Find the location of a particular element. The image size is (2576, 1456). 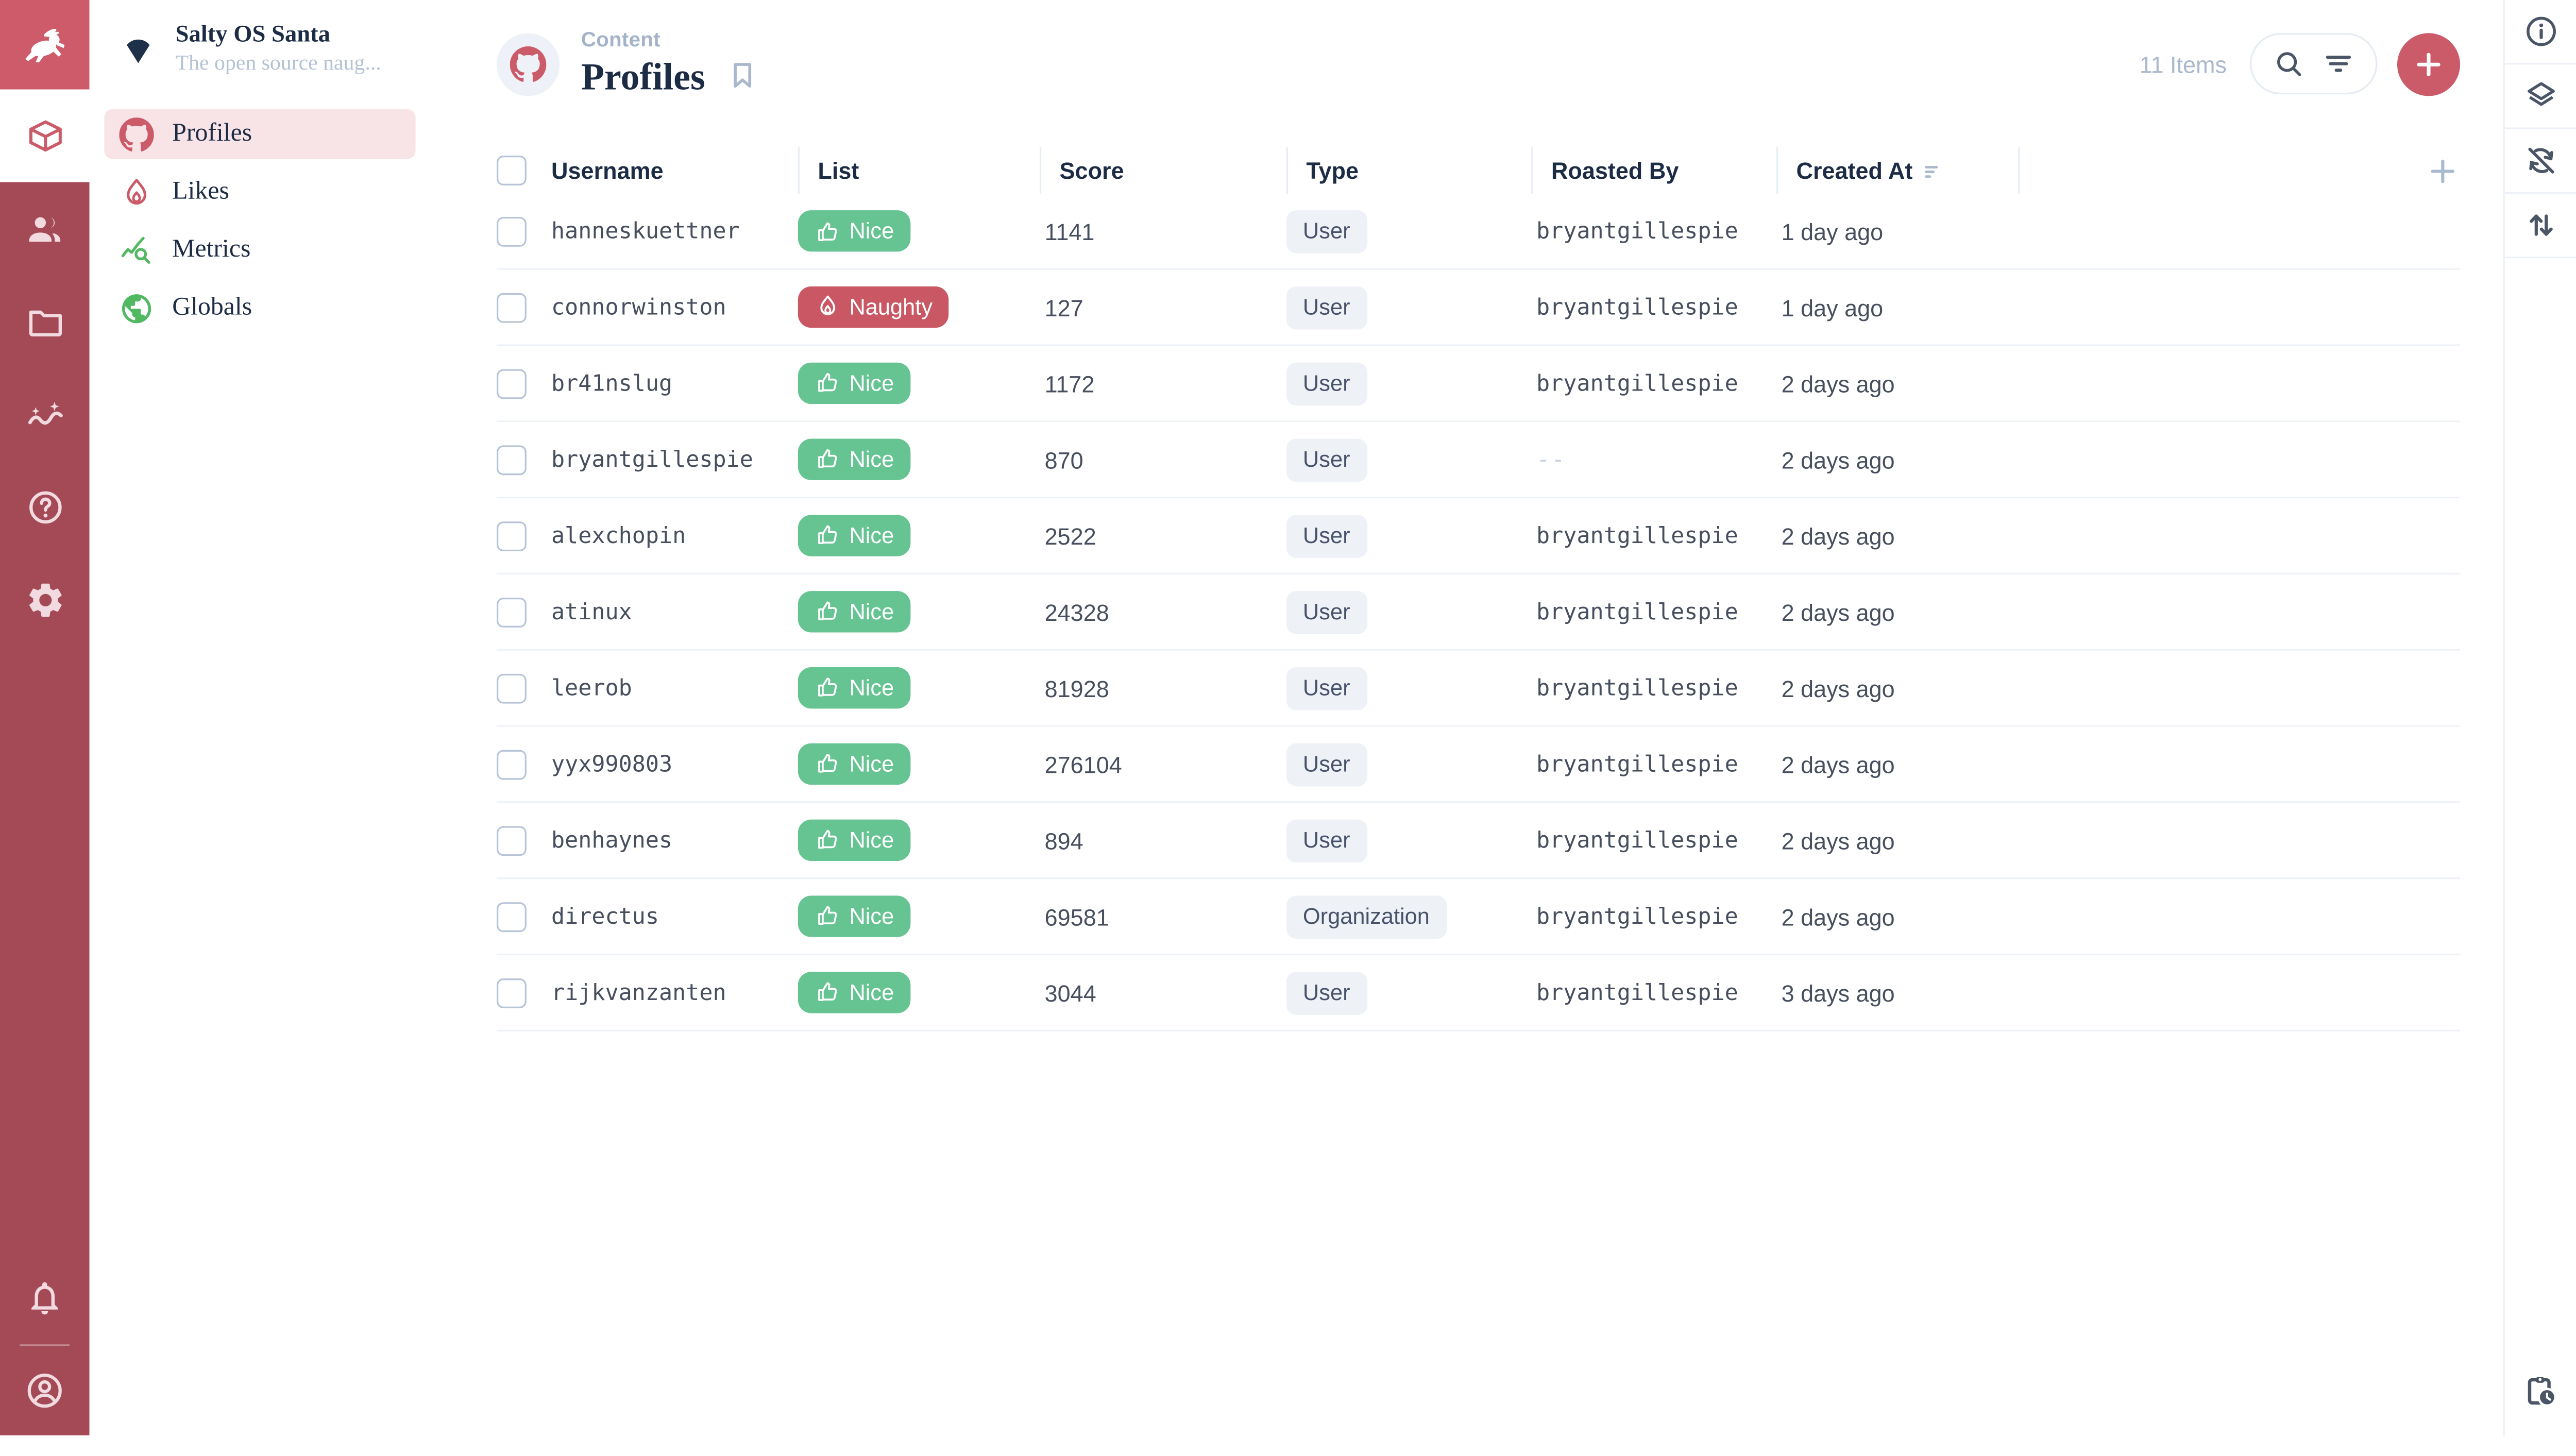

cell-score: 1172 is located at coordinates (1069, 384).